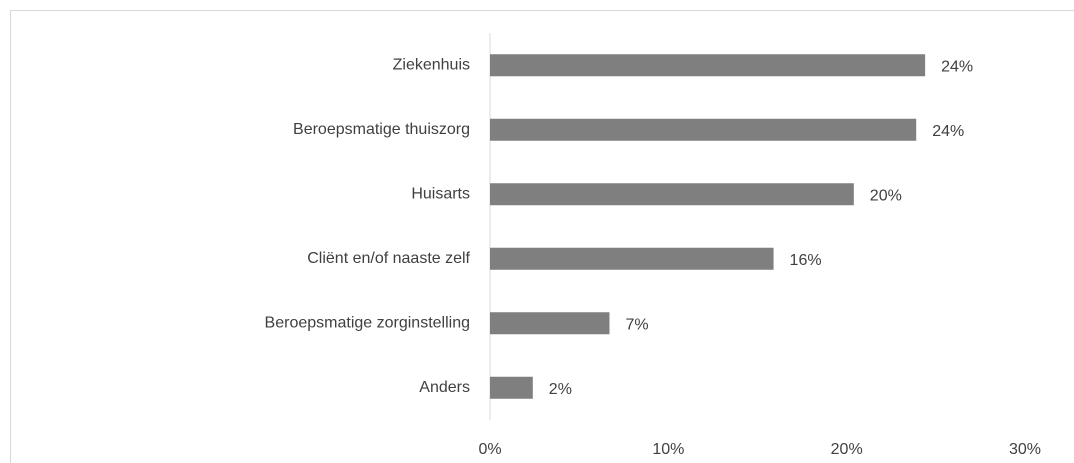  Describe the element at coordinates (367, 322) in the screenshot. I see `y-tick-label: Beroepsmatige zorginstelling` at that location.